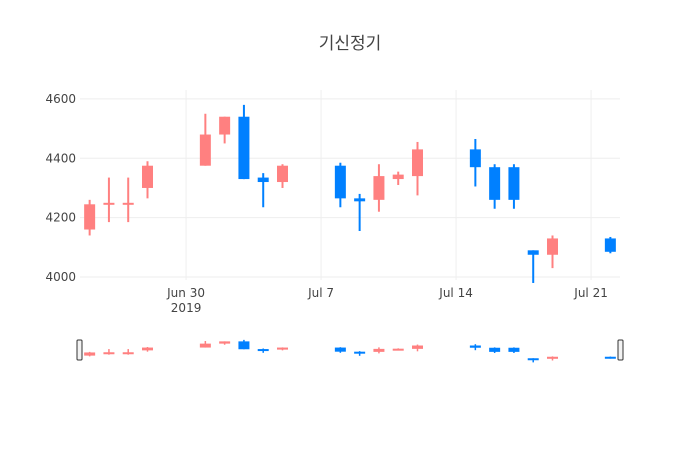  What do you see at coordinates (60, 277) in the screenshot?
I see `y-tick-label: 4000` at bounding box center [60, 277].